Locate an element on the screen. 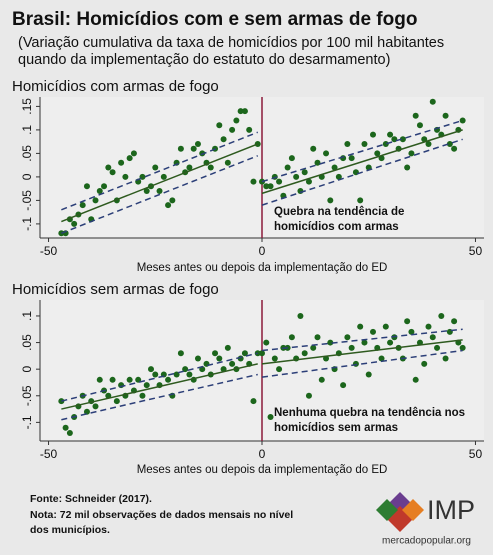  annotation: homicídios sem armas is located at coordinates (336, 428).